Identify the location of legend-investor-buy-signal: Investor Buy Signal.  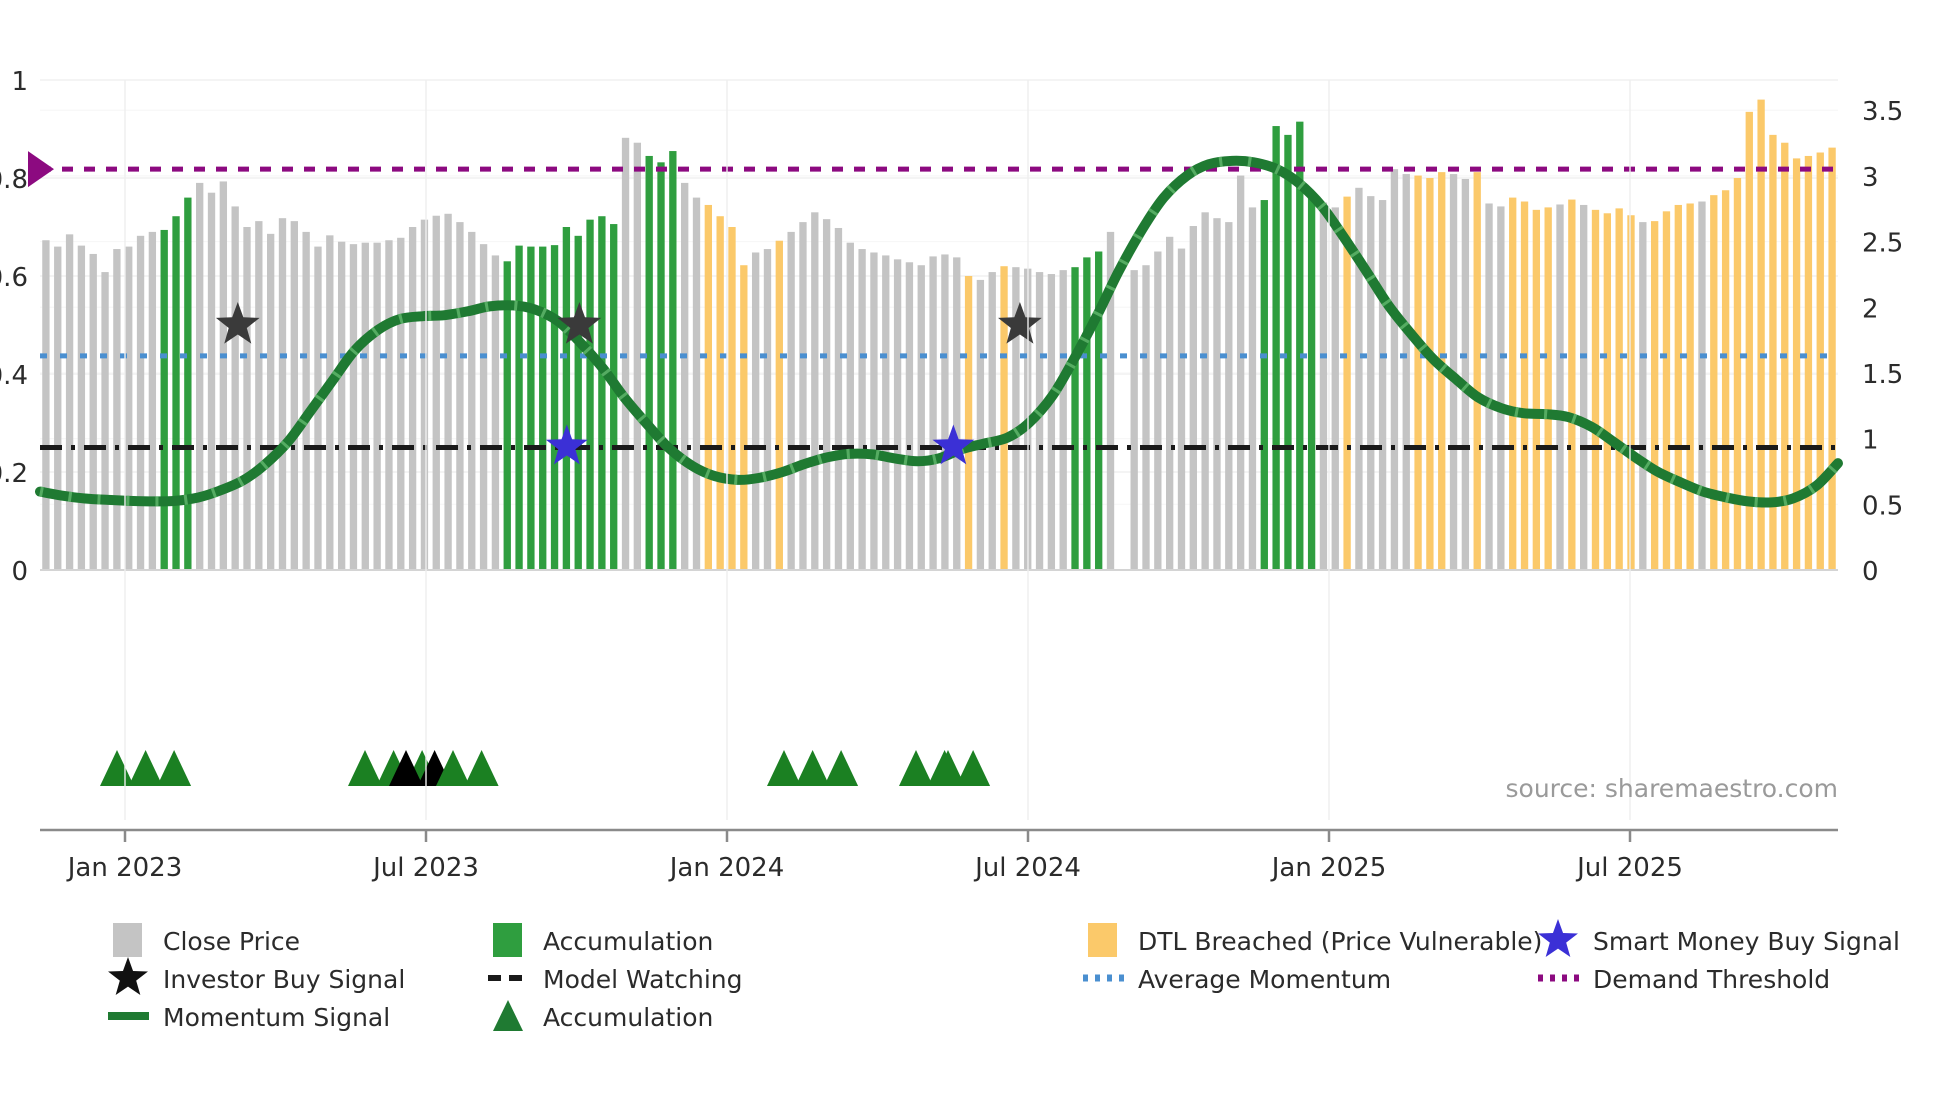
(256, 976).